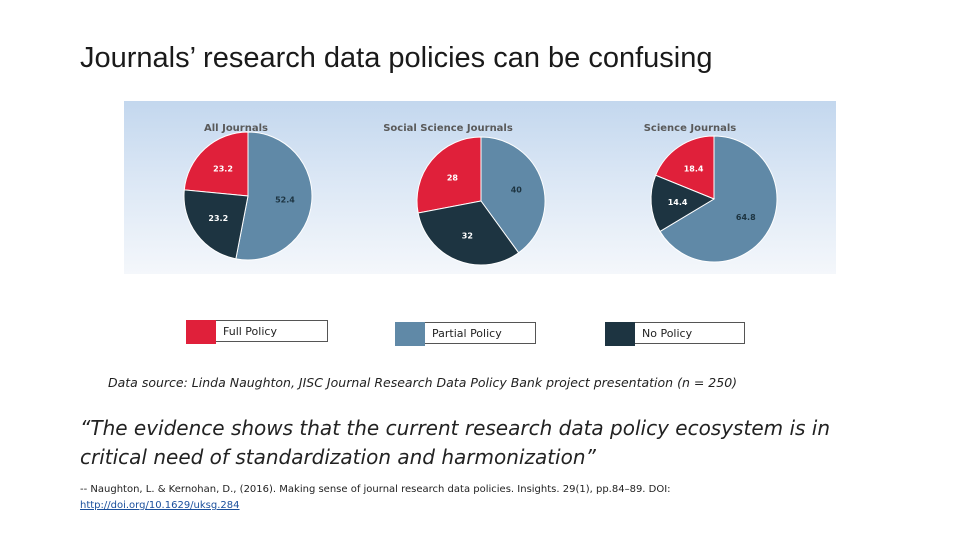  I want to click on pie-label-all-journals-partial: 52.4, so click(285, 200).